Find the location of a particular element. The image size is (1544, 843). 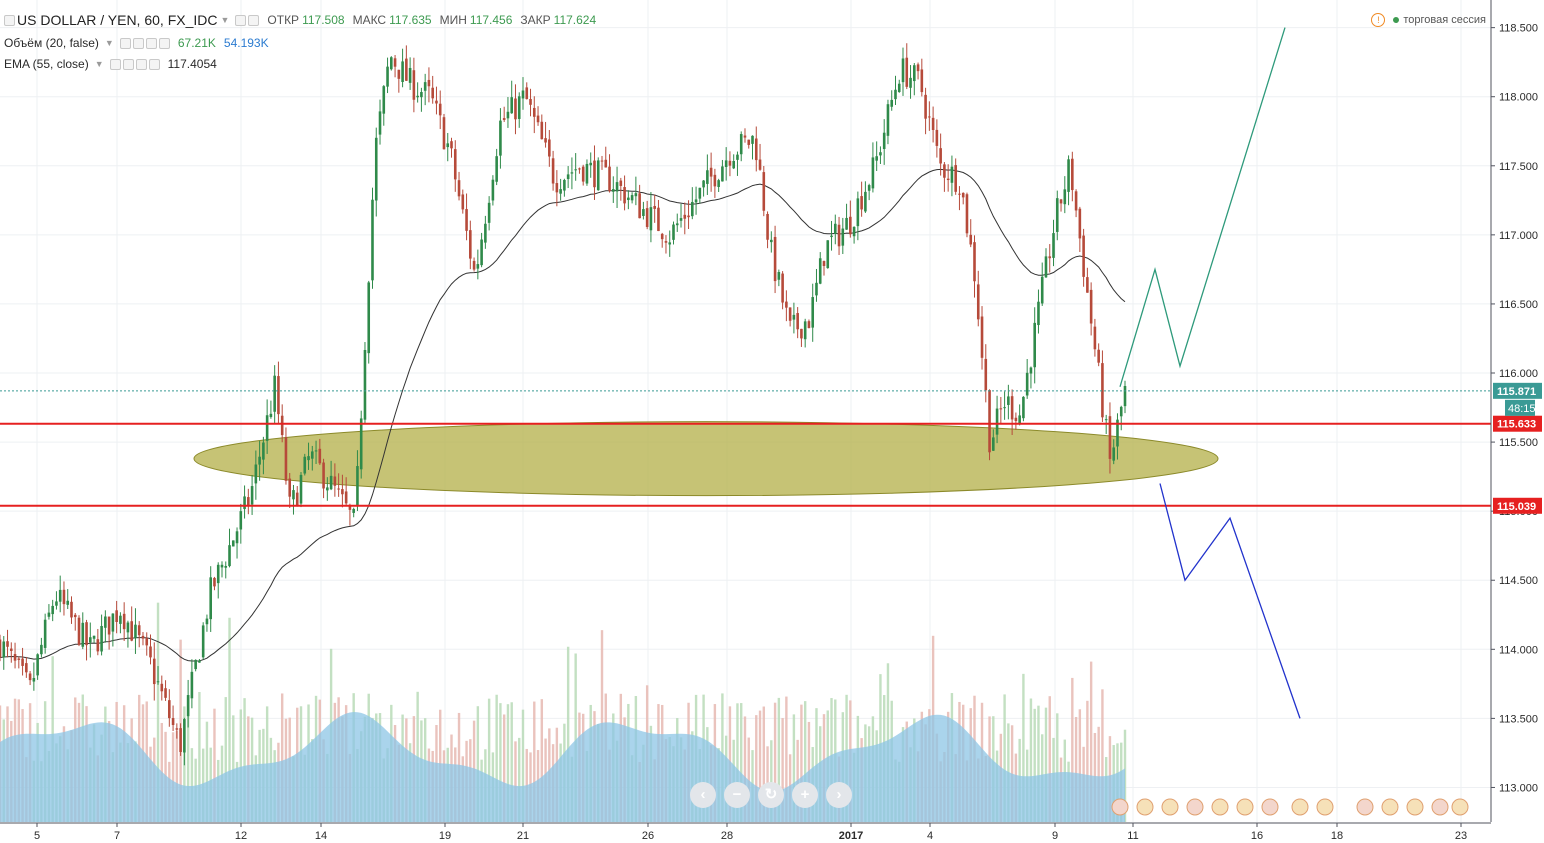

volume-ma-value: 54.193K is located at coordinates (246, 43).